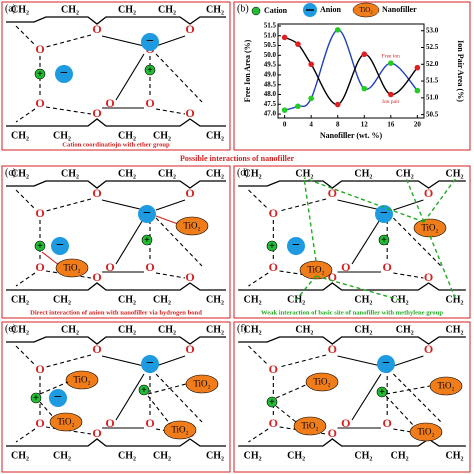 The height and width of the screenshot is (474, 474). What do you see at coordinates (270, 94) in the screenshot?
I see `y-tick-label: 48.0` at bounding box center [270, 94].